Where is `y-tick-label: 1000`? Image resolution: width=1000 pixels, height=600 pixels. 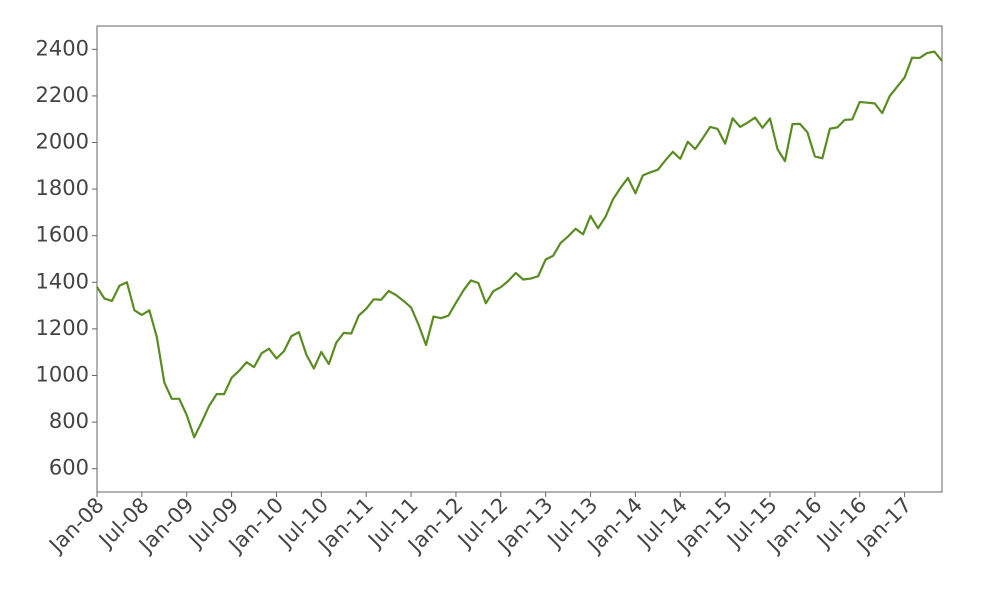
y-tick-label: 1000 is located at coordinates (62, 375).